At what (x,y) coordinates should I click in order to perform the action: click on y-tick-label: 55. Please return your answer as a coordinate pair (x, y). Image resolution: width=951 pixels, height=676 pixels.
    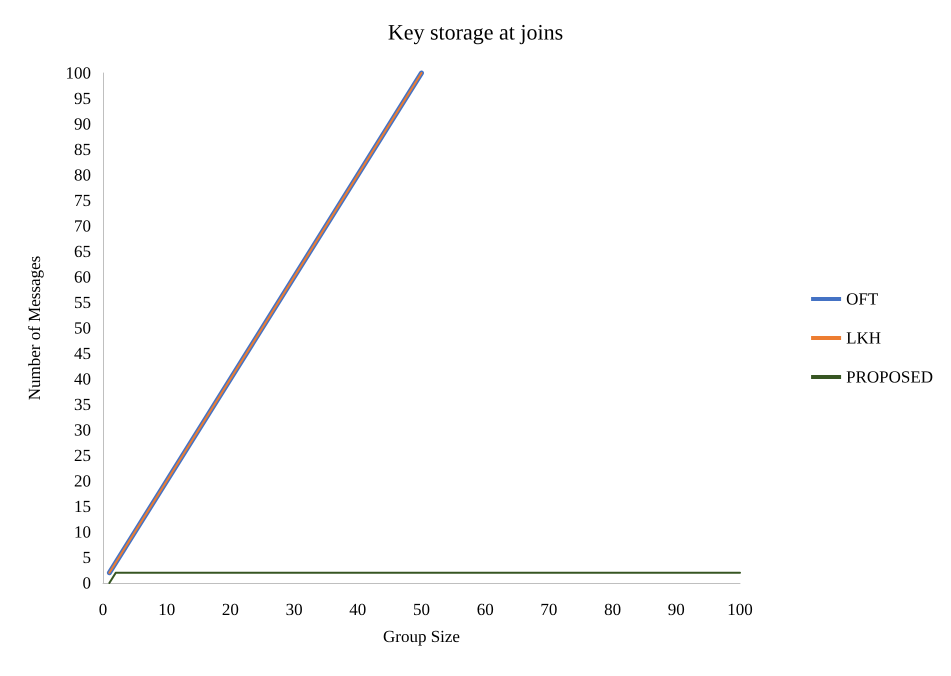
    Looking at the image, I should click on (82, 302).